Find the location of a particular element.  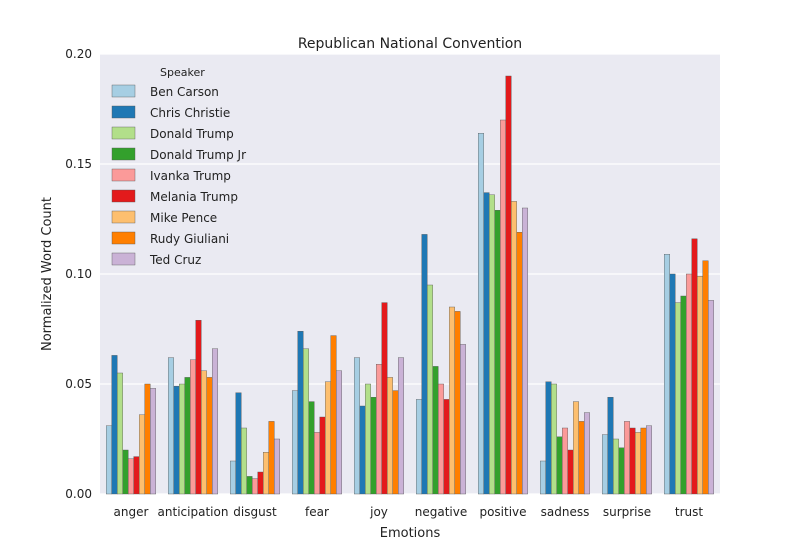

bar-surprise-rudy-giuliani is located at coordinates (643, 461).